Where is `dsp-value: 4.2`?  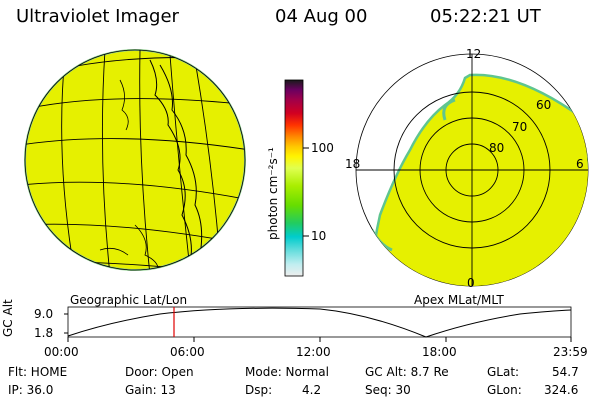 dsp-value: 4.2 is located at coordinates (312, 390).